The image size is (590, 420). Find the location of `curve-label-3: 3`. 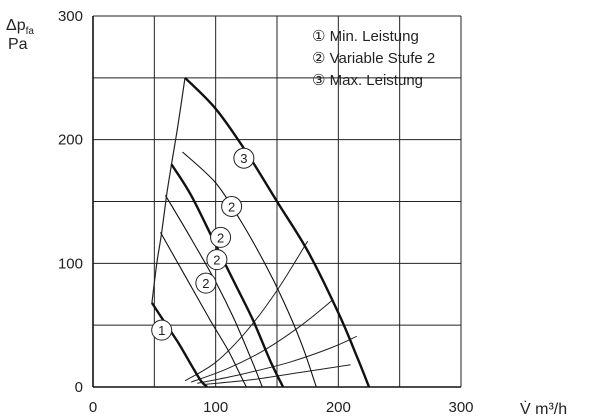

curve-label-3: 3 is located at coordinates (244, 158).